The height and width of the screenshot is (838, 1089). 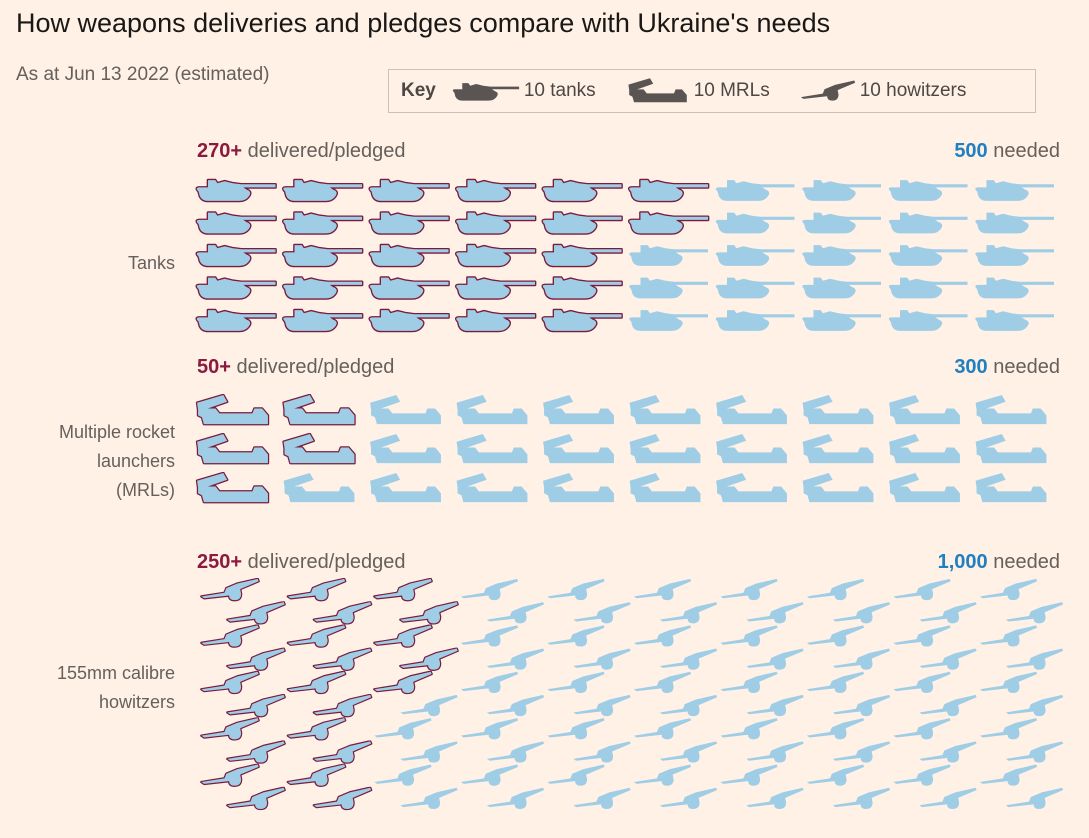 What do you see at coordinates (827, 90) in the screenshot?
I see `howitzer-icon` at bounding box center [827, 90].